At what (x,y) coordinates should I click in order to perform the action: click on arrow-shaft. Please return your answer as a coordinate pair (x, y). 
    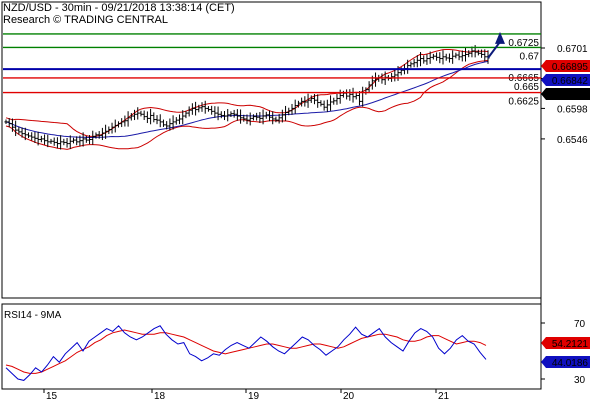
    Looking at the image, I should click on (494, 50).